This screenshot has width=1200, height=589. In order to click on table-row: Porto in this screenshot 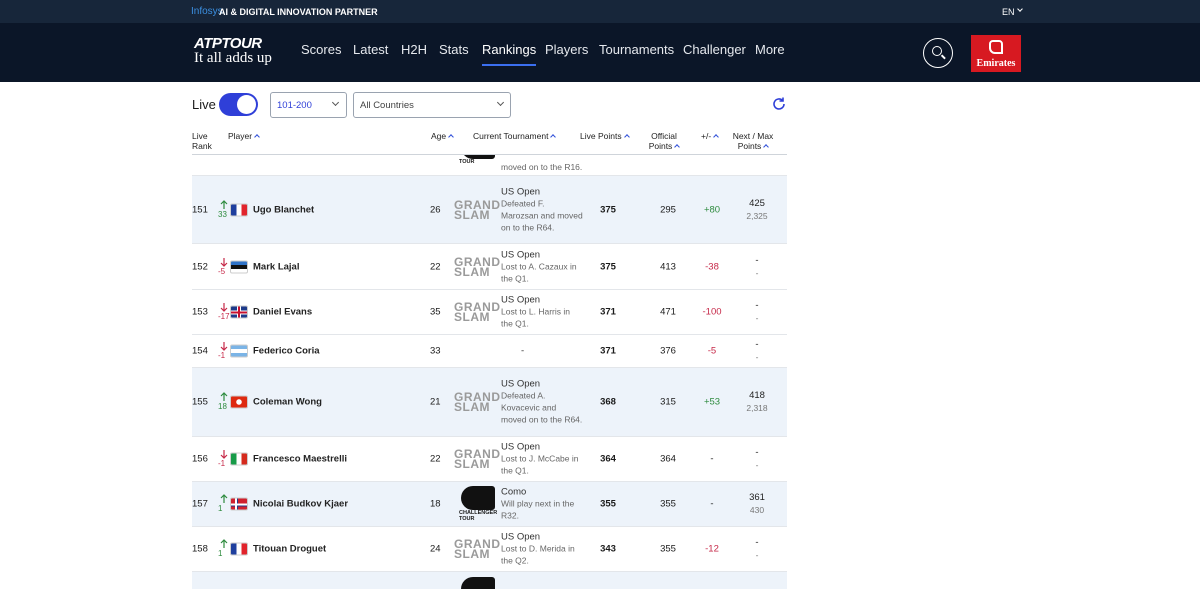, I will do `click(489, 580)`.